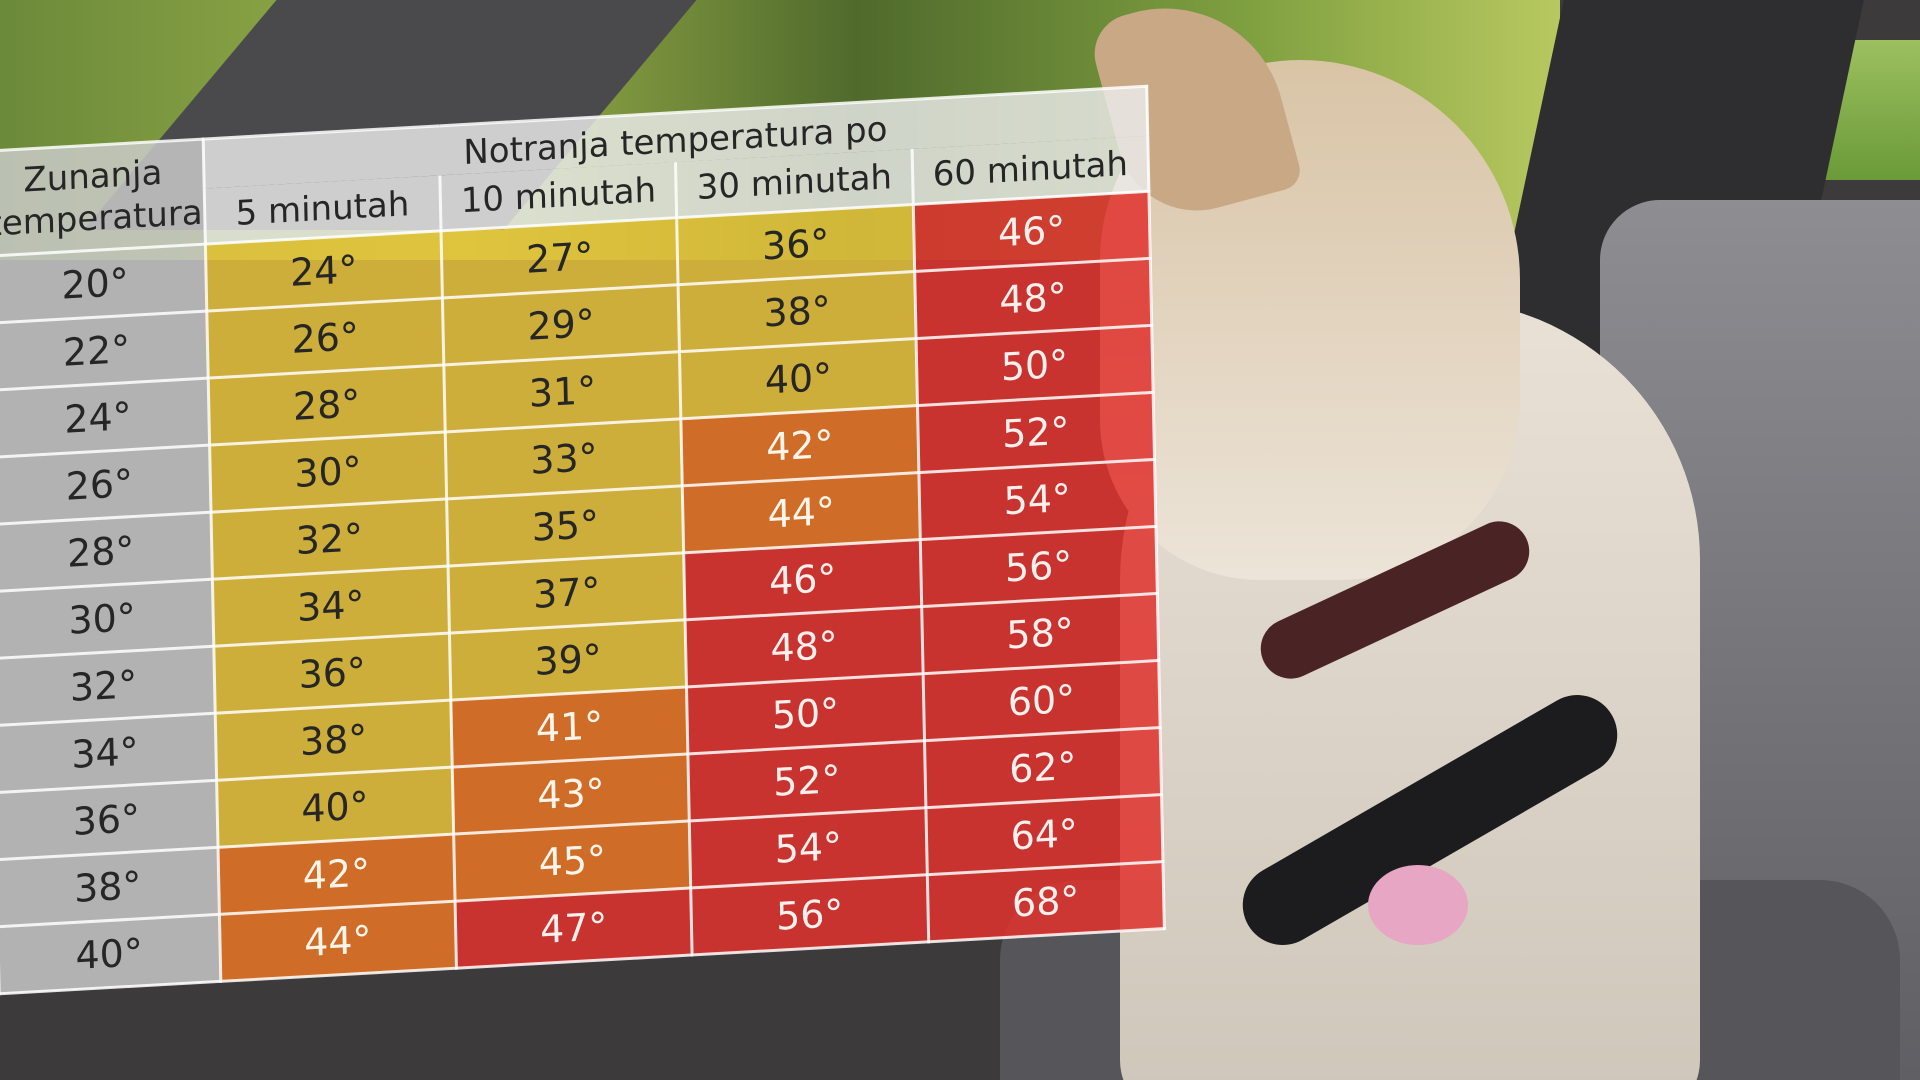 The width and height of the screenshot is (1920, 1080). What do you see at coordinates (107, 686) in the screenshot?
I see `outside-temp: 32°` at bounding box center [107, 686].